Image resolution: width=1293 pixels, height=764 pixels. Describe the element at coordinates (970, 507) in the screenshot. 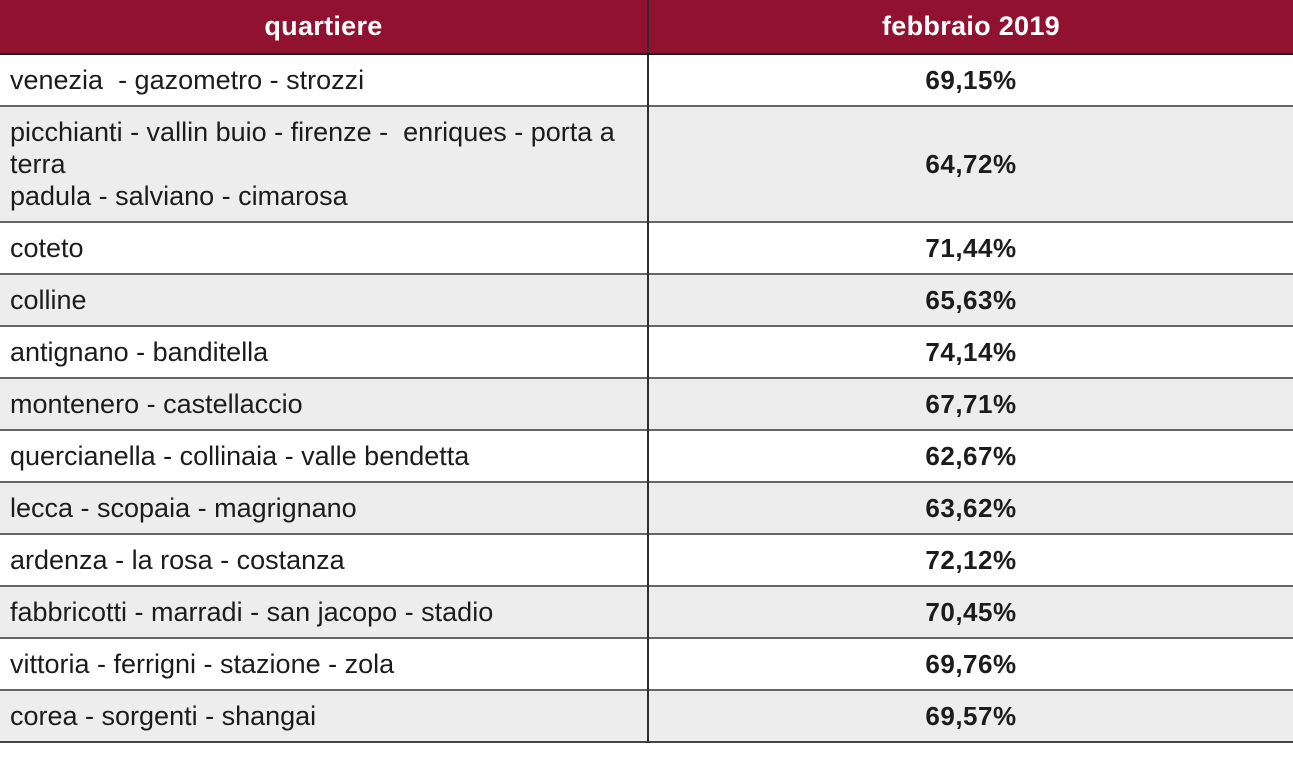

I see `percentage-cell: 63,62%` at that location.